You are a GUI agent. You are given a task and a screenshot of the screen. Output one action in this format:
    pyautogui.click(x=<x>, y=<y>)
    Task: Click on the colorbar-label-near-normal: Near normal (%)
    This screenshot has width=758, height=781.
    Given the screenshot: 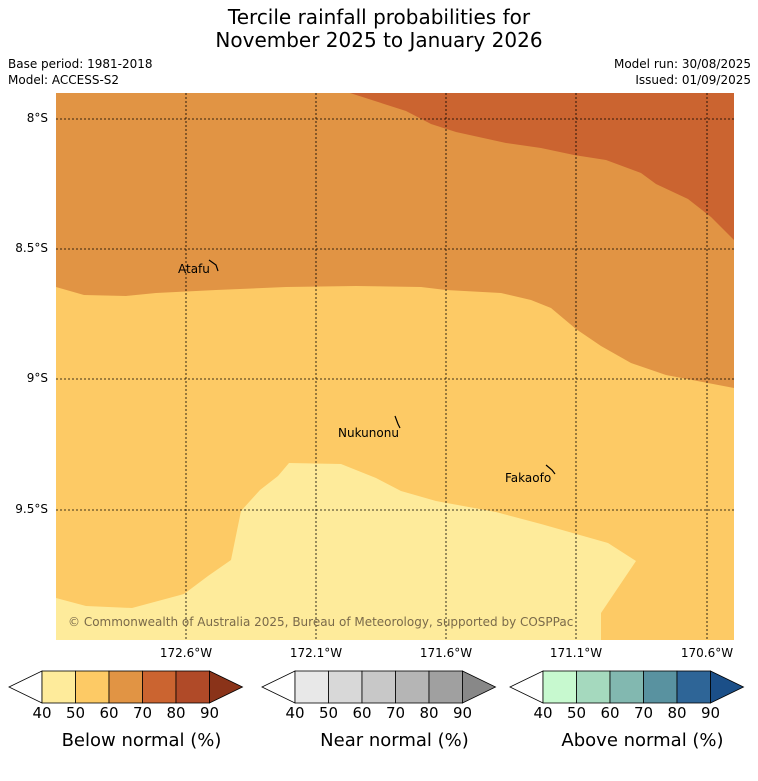 What is the action you would take?
    pyautogui.click(x=394, y=740)
    